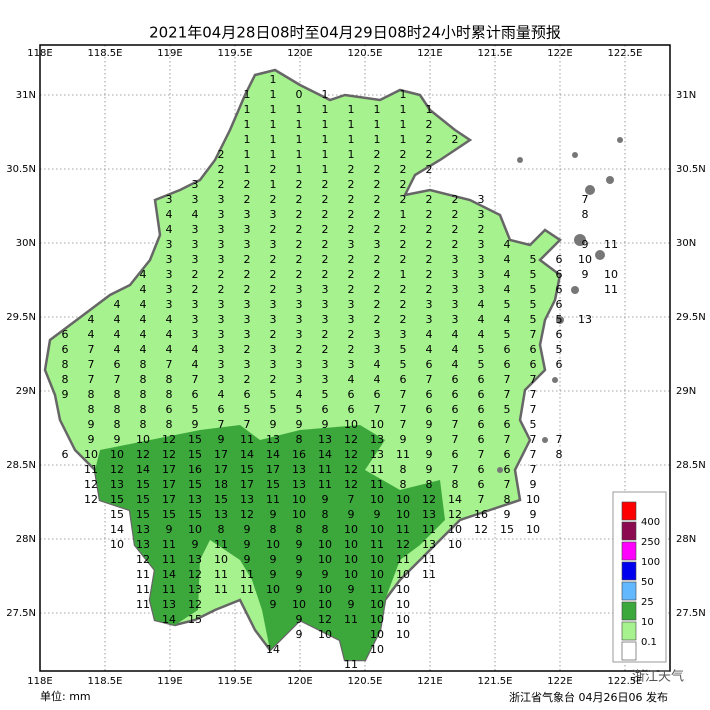 This screenshot has width=710, height=710. I want to click on y-tick-label-right: 30N, so click(686, 243).